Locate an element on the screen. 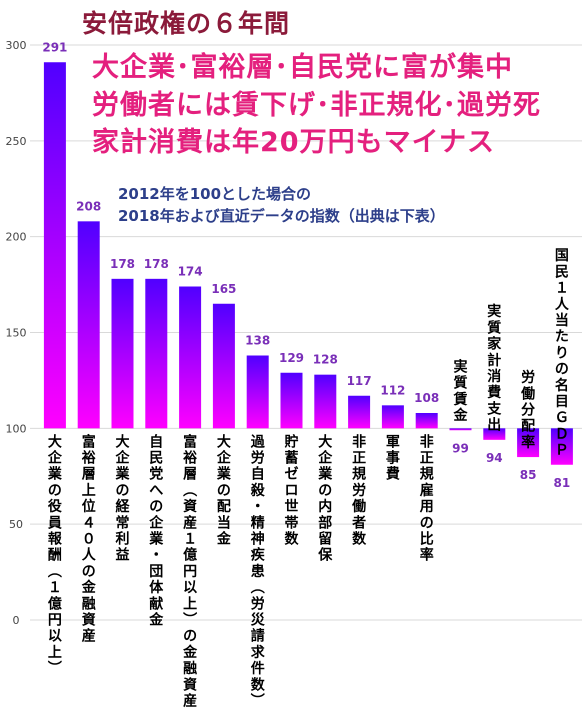 The width and height of the screenshot is (587, 714). category-label: 実質家計消費支出 is located at coordinates (494, 368).